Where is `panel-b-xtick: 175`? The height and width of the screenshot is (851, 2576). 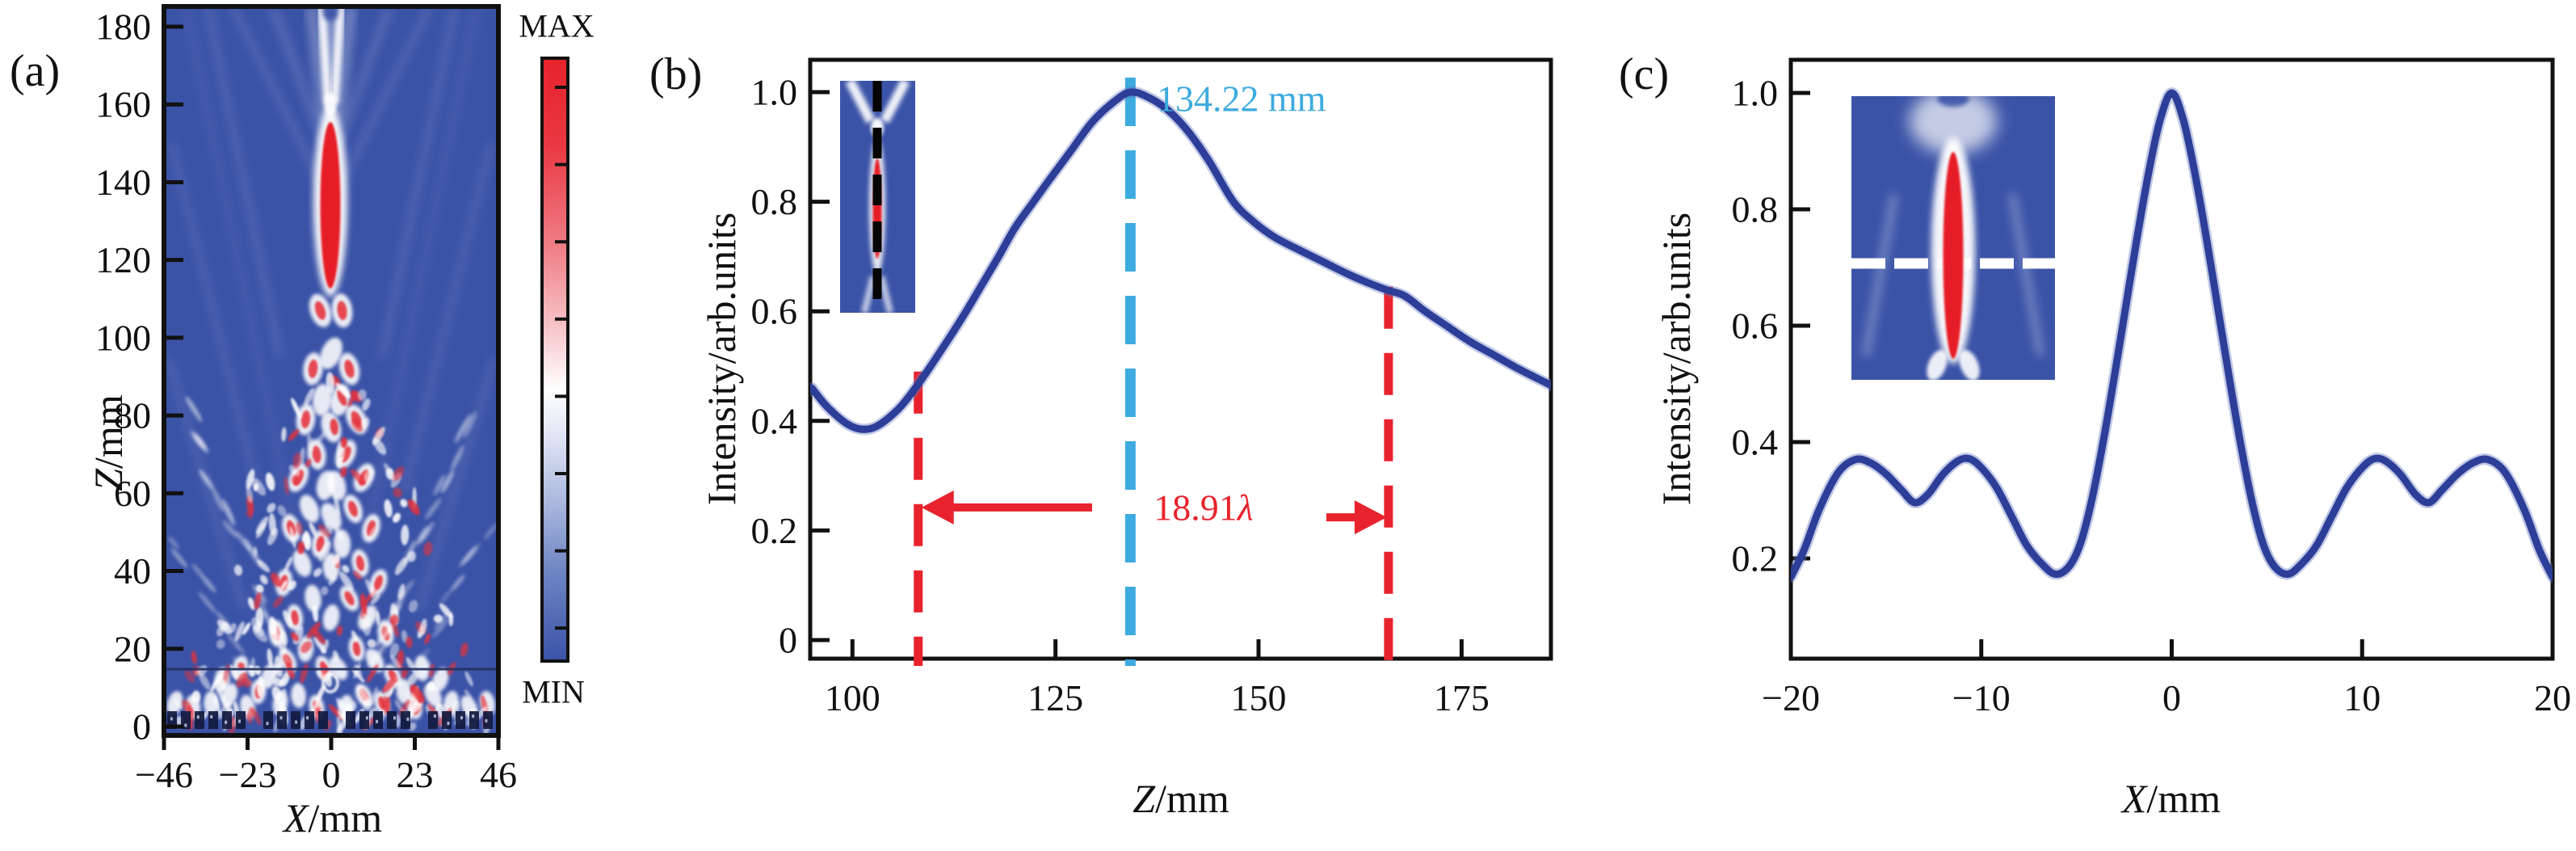
panel-b-xtick: 175 is located at coordinates (1462, 697).